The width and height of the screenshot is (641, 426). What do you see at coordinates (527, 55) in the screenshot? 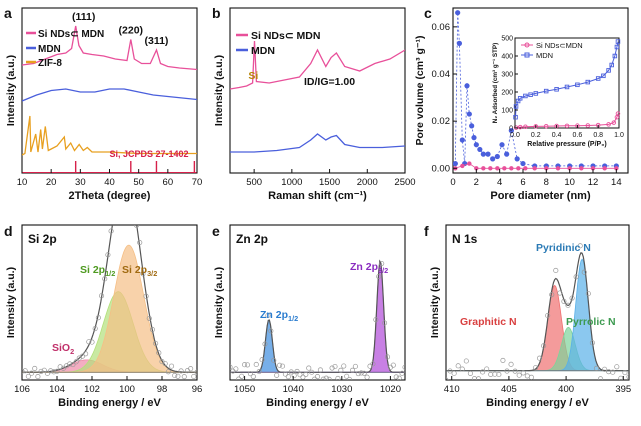
I see `inset-legend-marker` at bounding box center [527, 55].